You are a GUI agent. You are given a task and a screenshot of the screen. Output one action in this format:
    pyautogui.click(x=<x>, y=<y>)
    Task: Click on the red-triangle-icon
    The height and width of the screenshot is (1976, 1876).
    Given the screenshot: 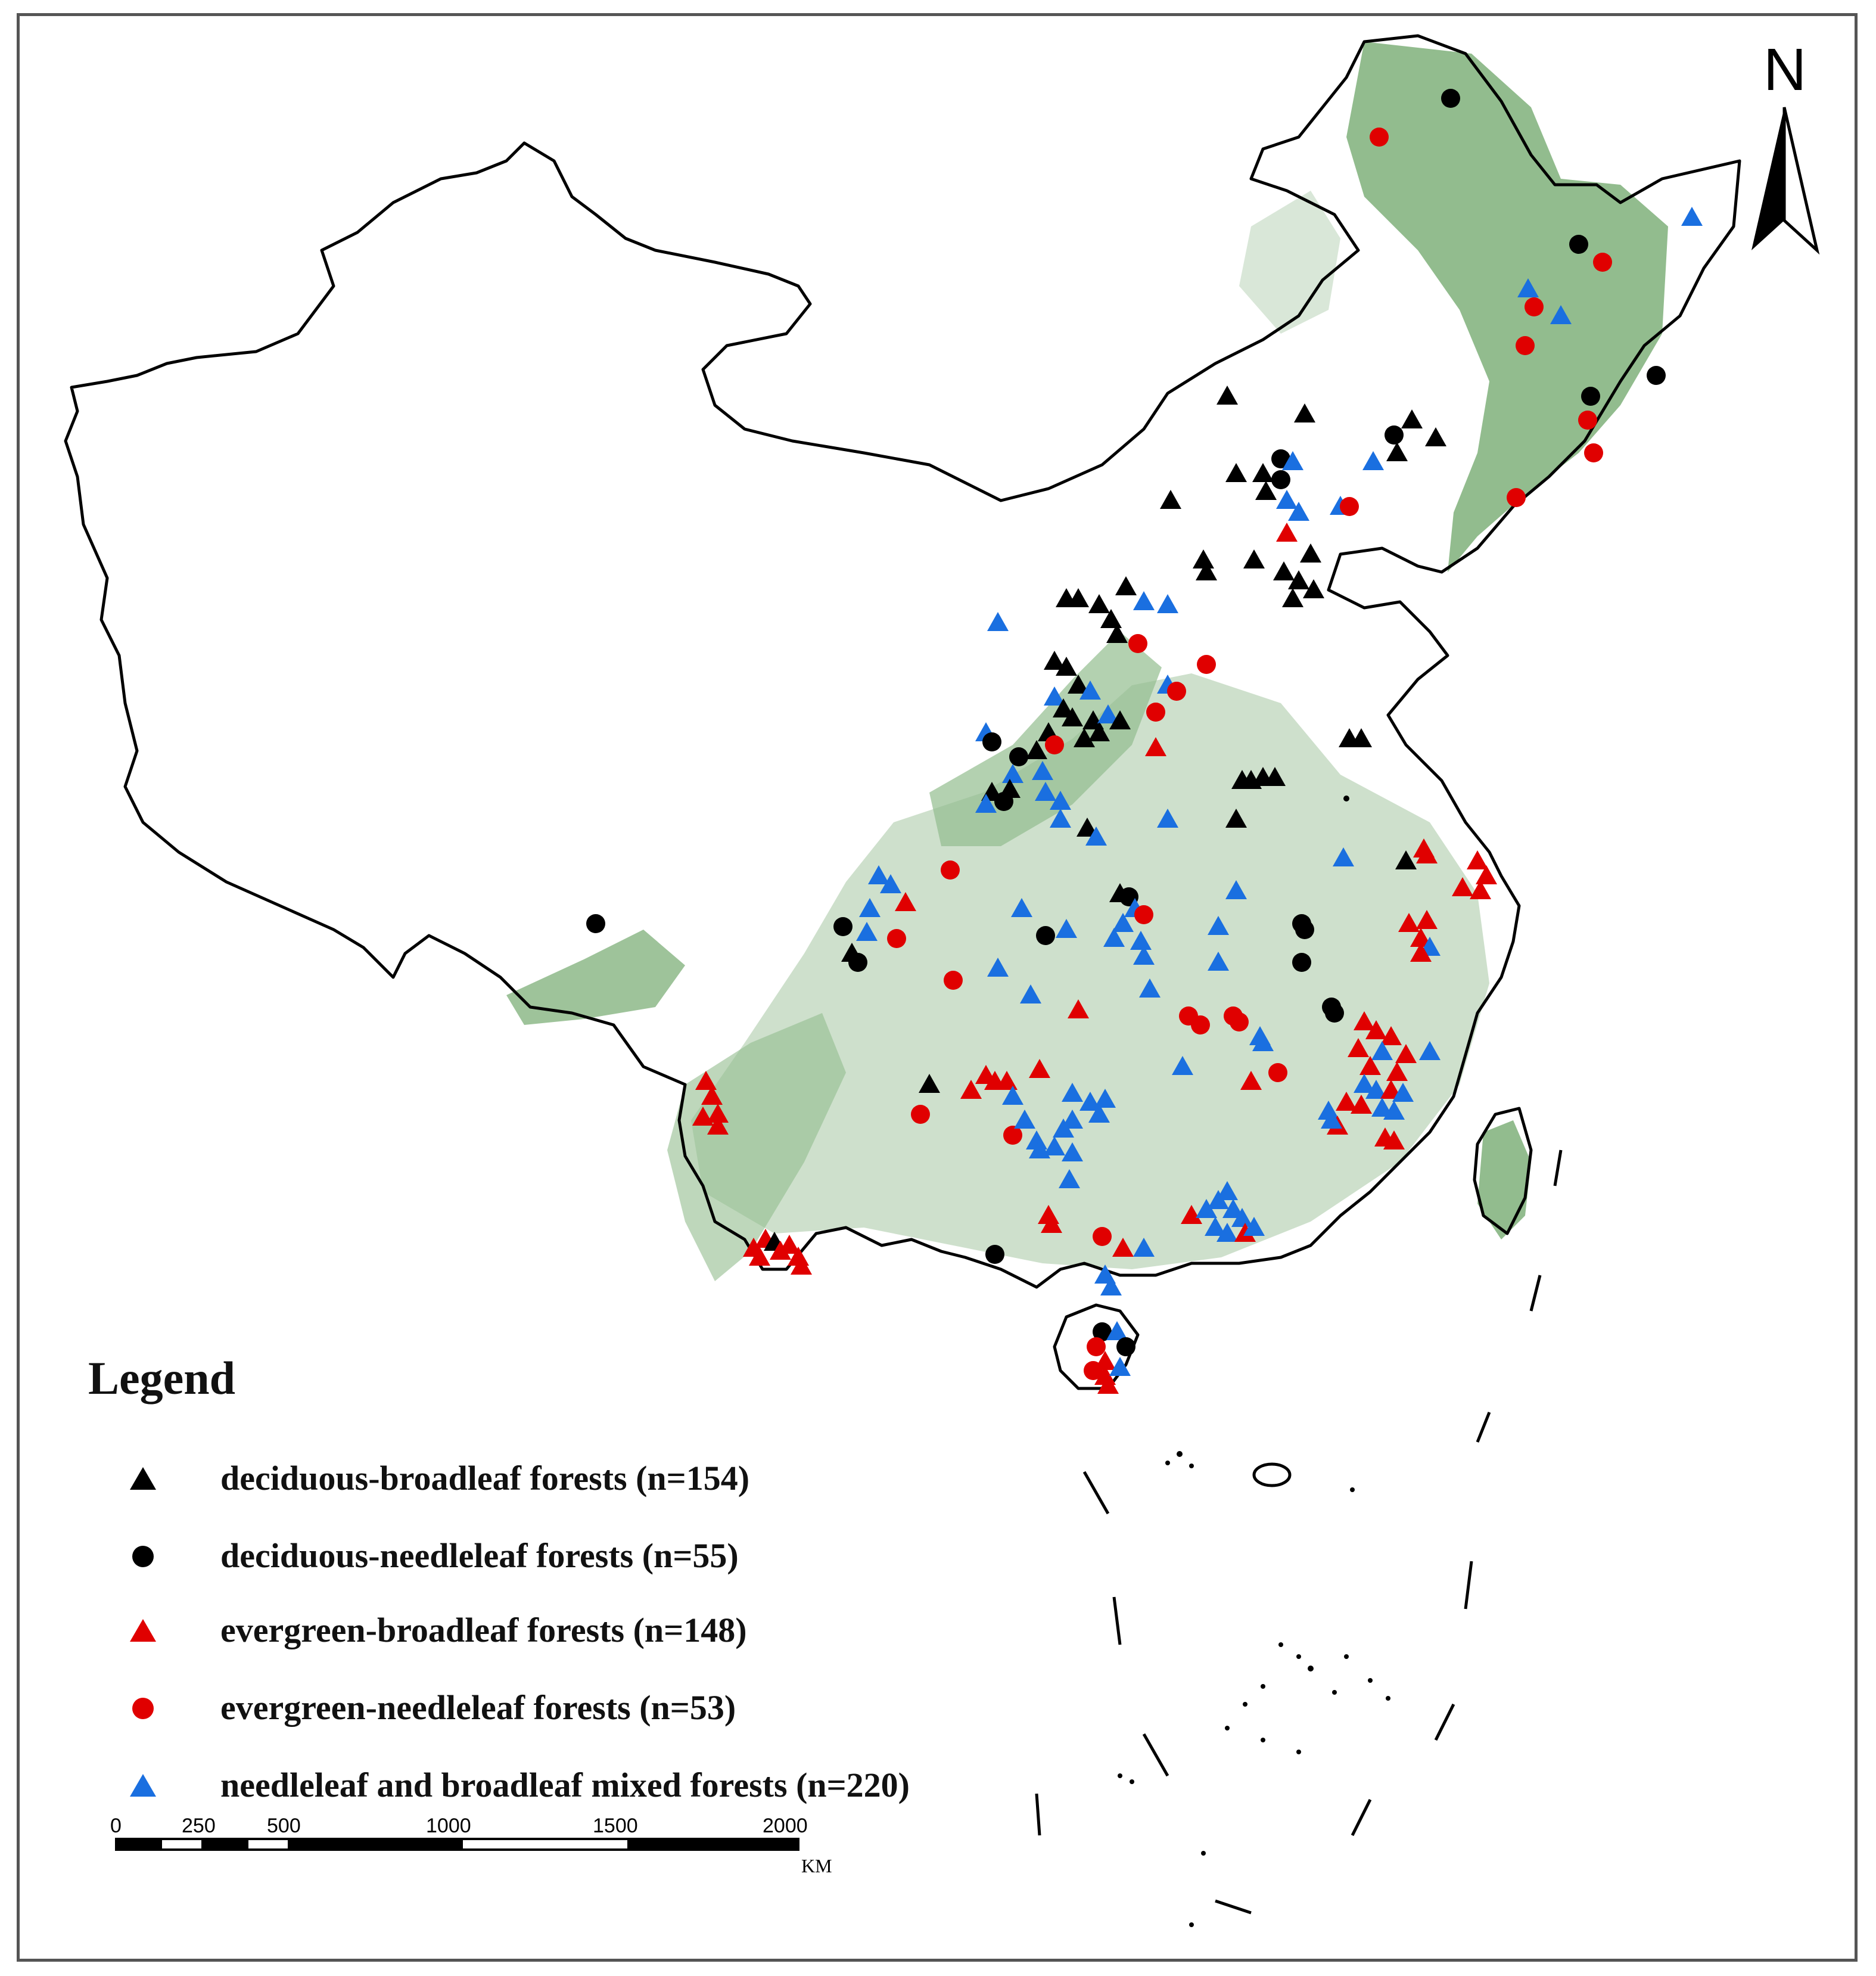 What is the action you would take?
    pyautogui.click(x=143, y=1630)
    